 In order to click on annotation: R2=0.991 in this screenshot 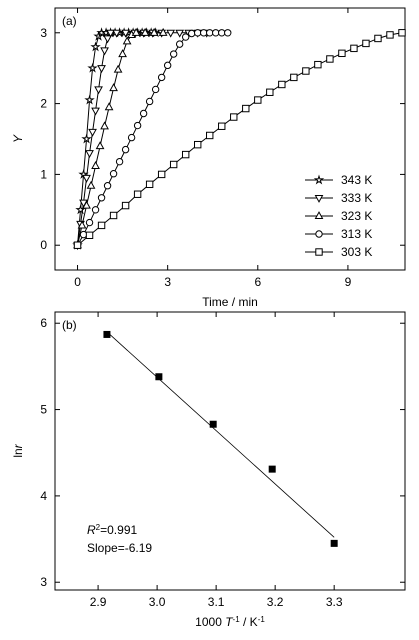, I will do `click(112, 530)`.